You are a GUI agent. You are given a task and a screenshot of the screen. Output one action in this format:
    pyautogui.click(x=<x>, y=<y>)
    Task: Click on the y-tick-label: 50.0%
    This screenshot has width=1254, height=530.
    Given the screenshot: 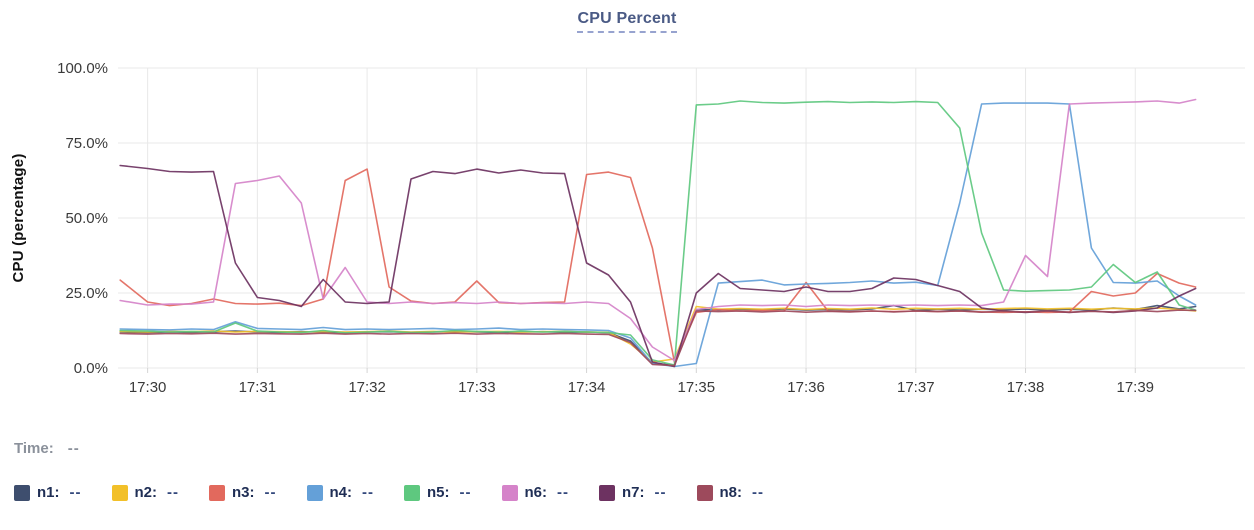 What is the action you would take?
    pyautogui.click(x=86, y=218)
    